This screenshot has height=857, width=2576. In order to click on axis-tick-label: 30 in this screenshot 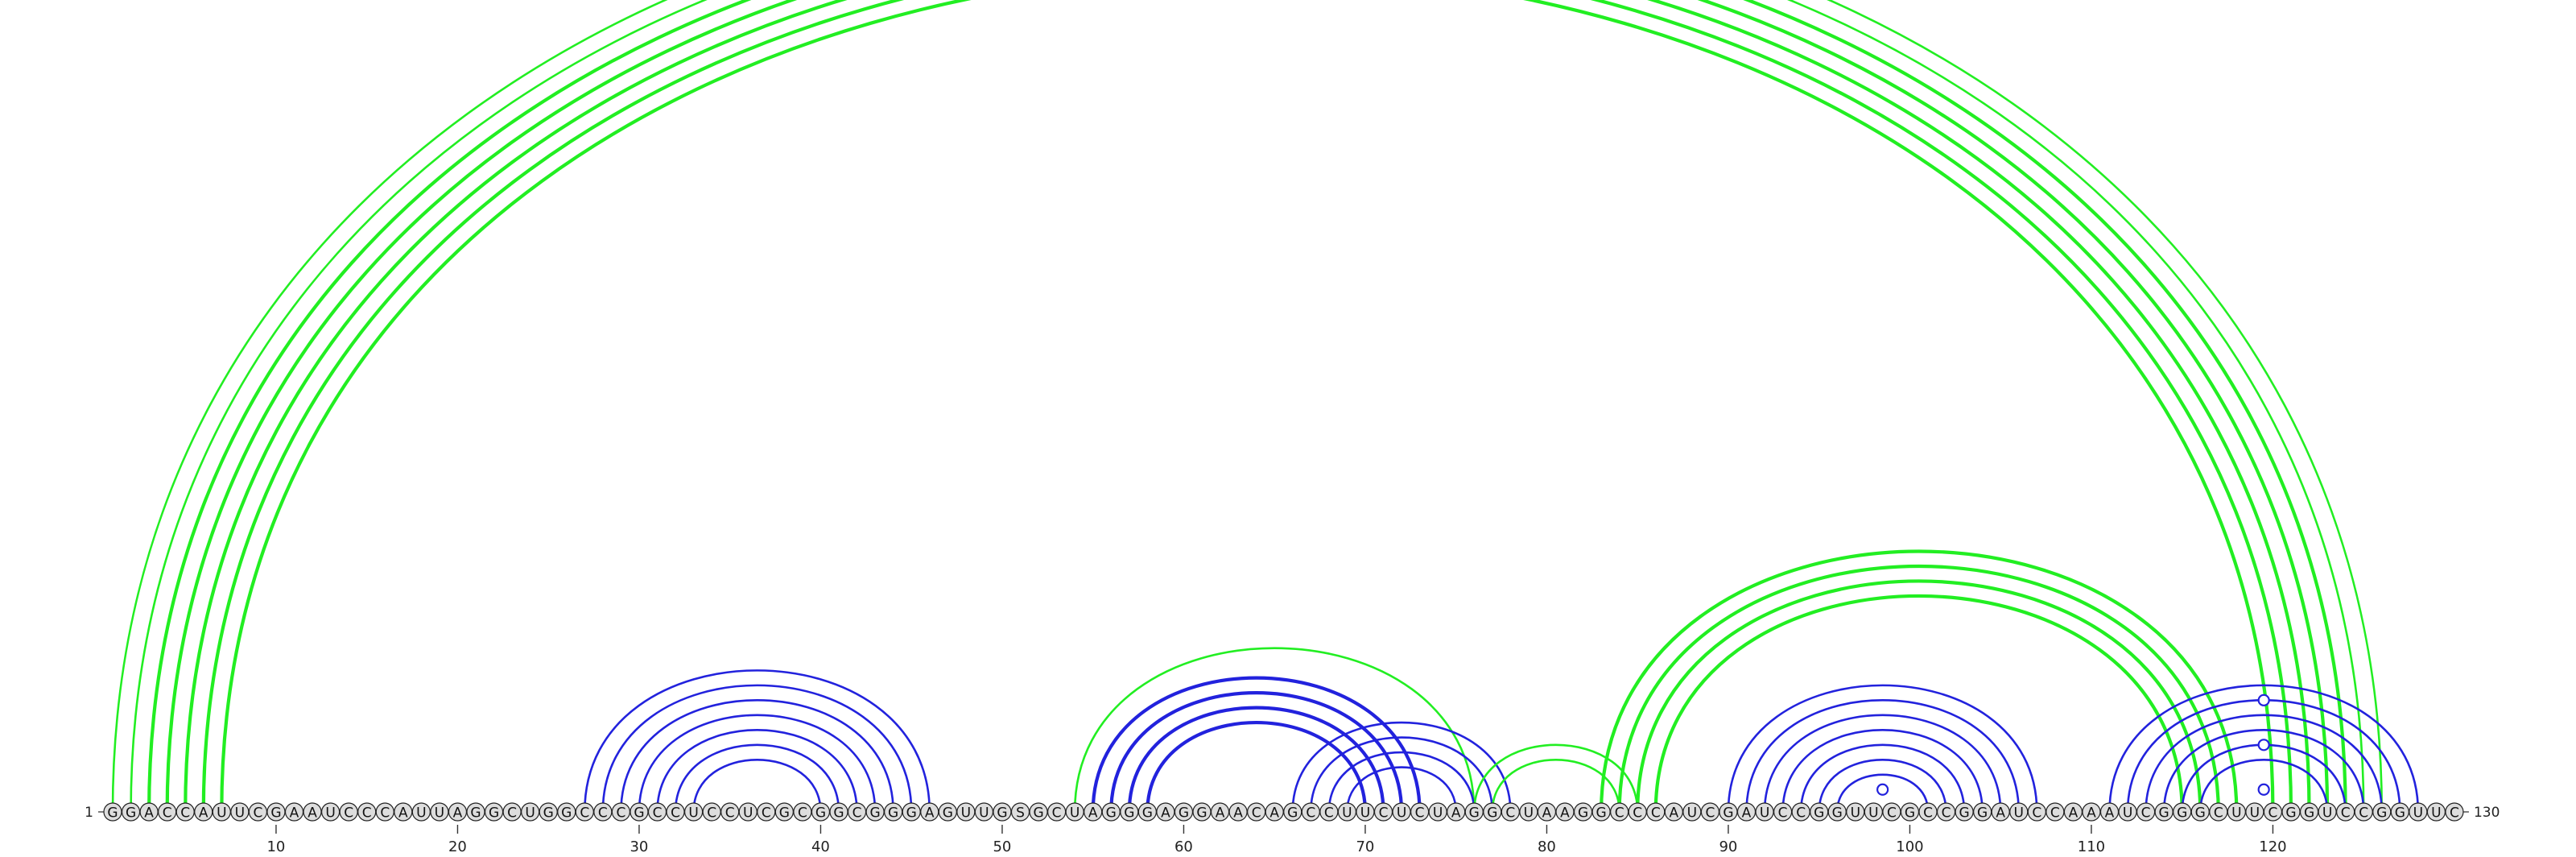, I will do `click(639, 846)`.